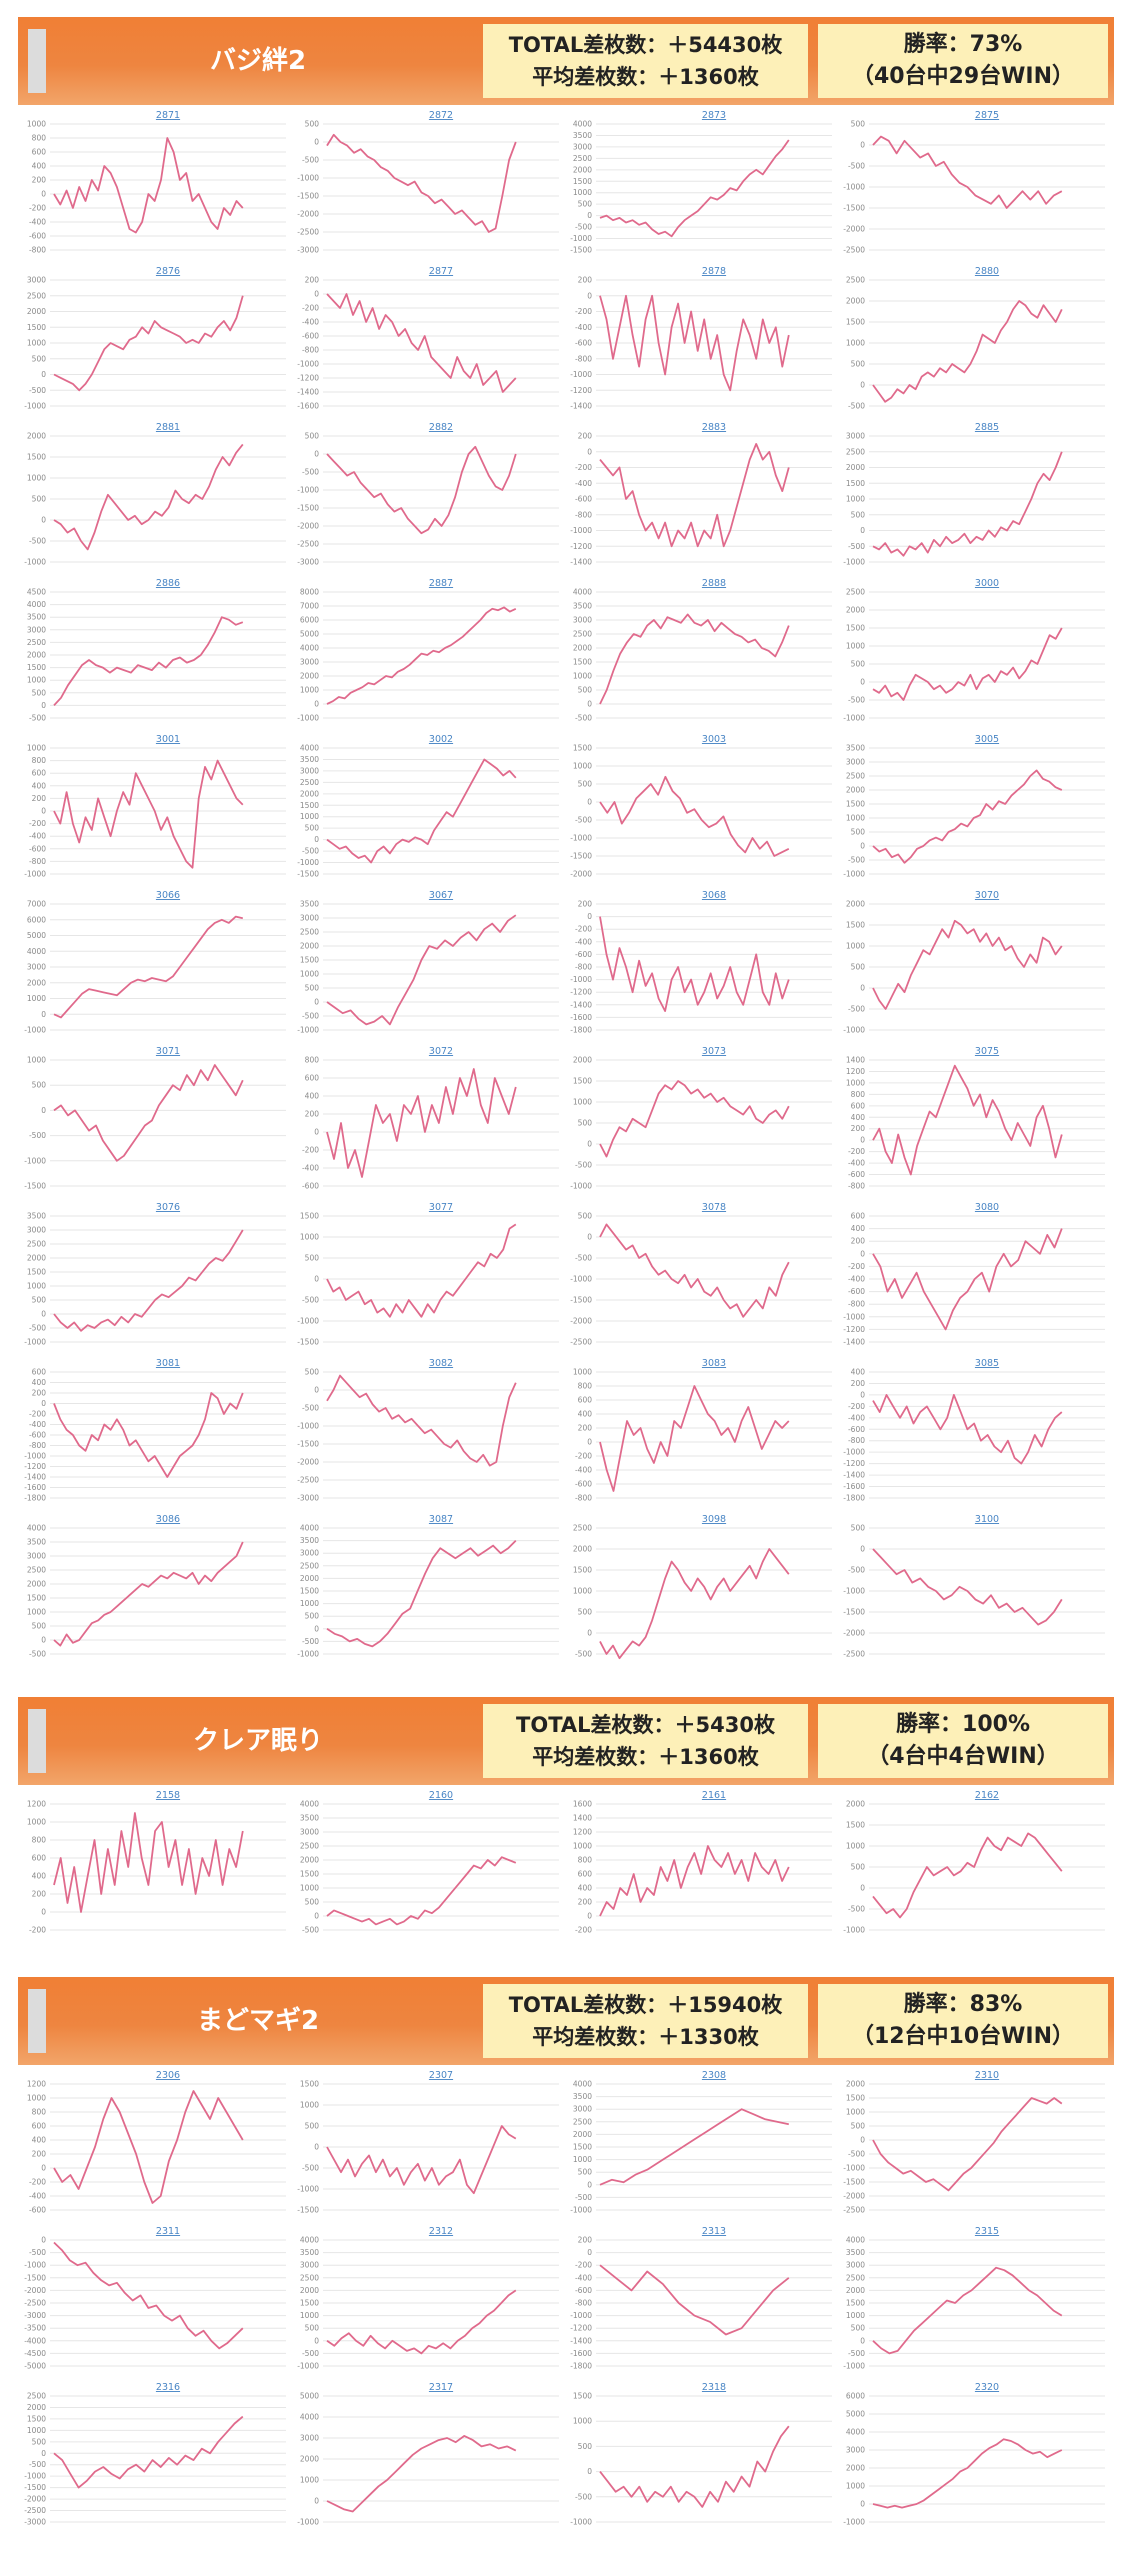 The image size is (1134, 2570). What do you see at coordinates (714, 115) in the screenshot?
I see `chart-title: 2873` at bounding box center [714, 115].